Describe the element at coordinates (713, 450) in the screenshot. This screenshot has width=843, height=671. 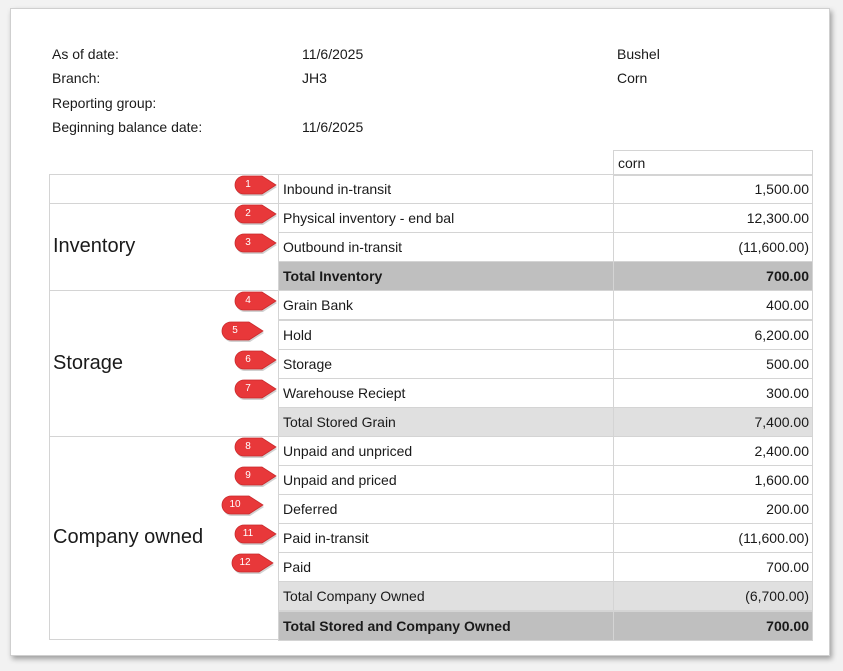
I see `row-value: 2,400.00` at that location.